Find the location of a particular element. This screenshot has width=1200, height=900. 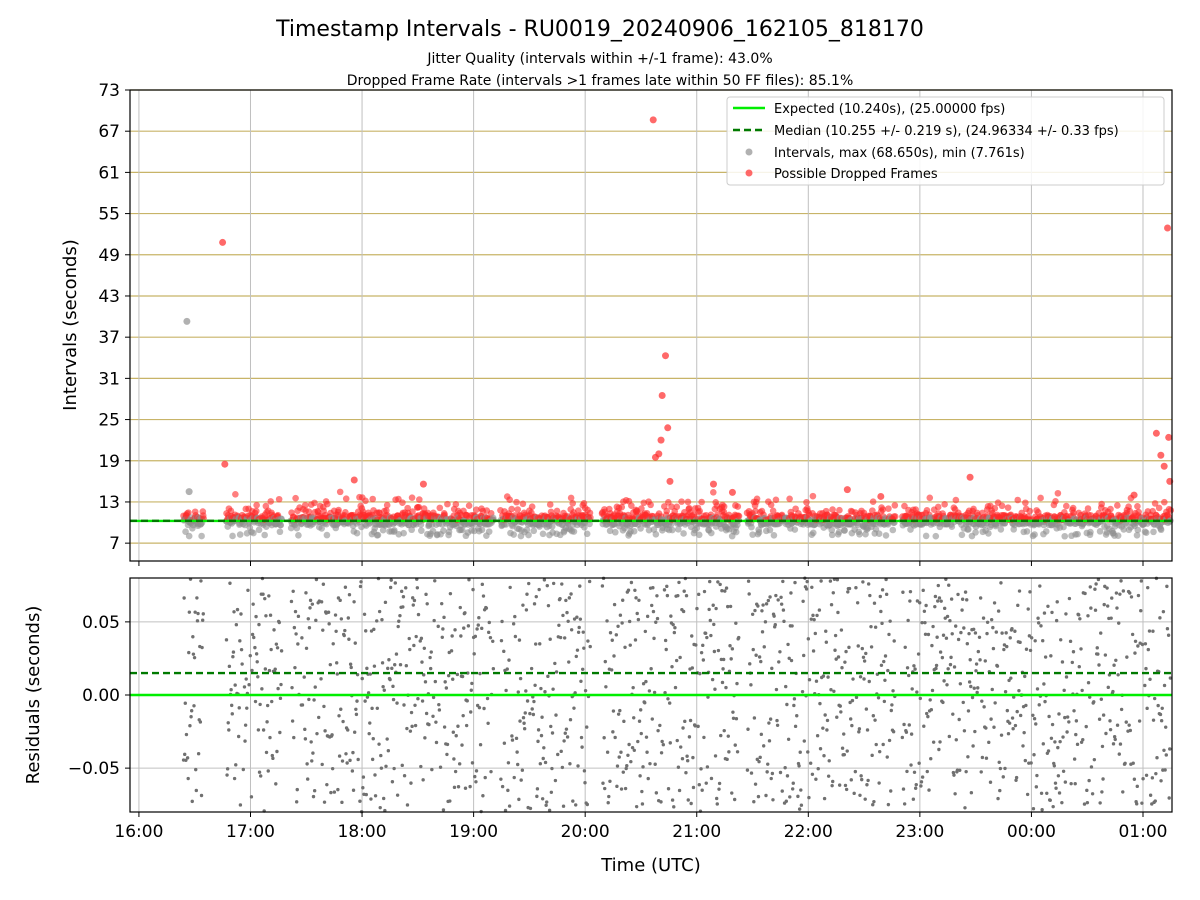

top-y-axis-label: Intervals (seconds) is located at coordinates (70, 325).